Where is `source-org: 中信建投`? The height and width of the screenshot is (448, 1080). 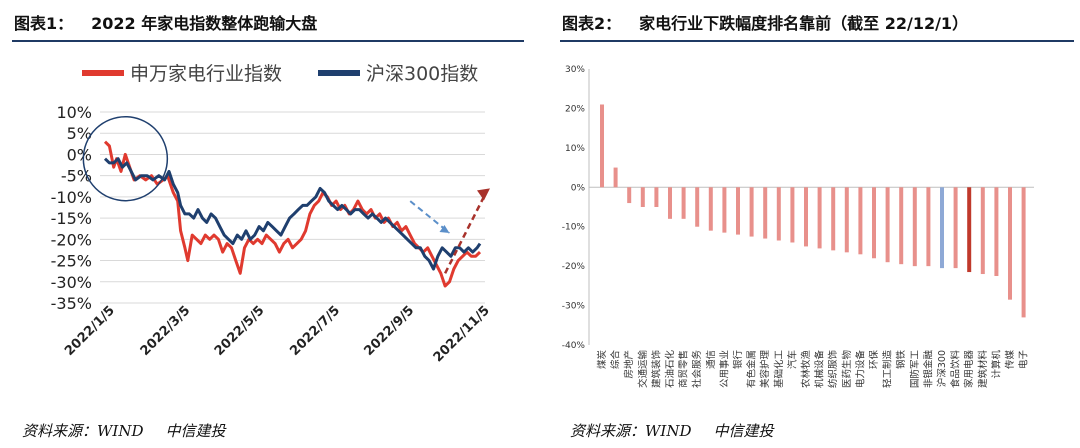
source-org: 中信建投 is located at coordinates (743, 431).